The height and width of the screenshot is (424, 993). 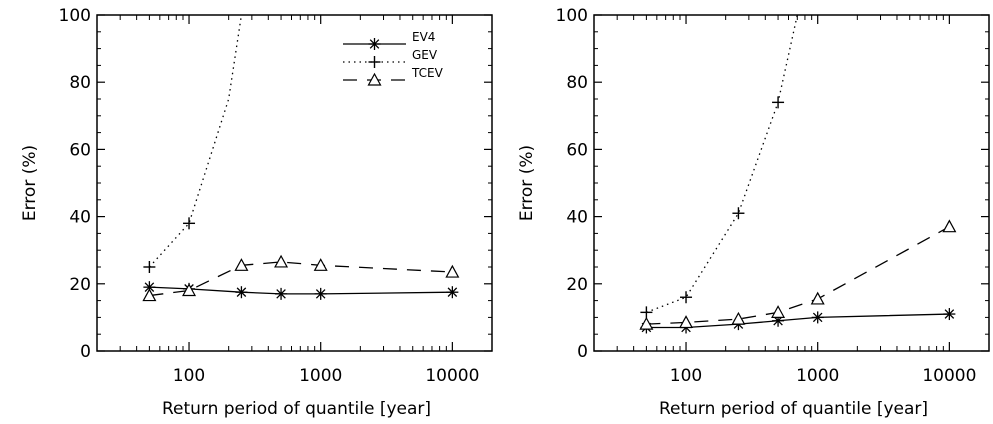 I want to click on legend-marker-gev, so click(x=374, y=62).